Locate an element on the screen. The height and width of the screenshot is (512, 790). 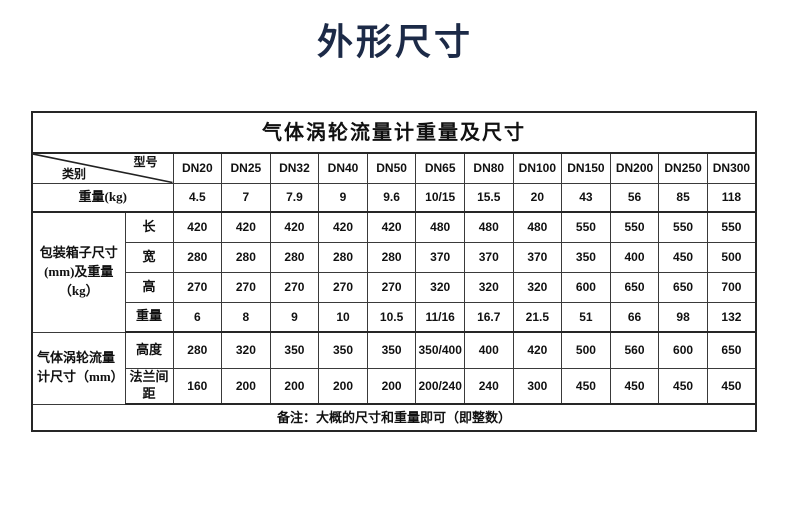
value-cell: 350/400 is located at coordinates (440, 350).